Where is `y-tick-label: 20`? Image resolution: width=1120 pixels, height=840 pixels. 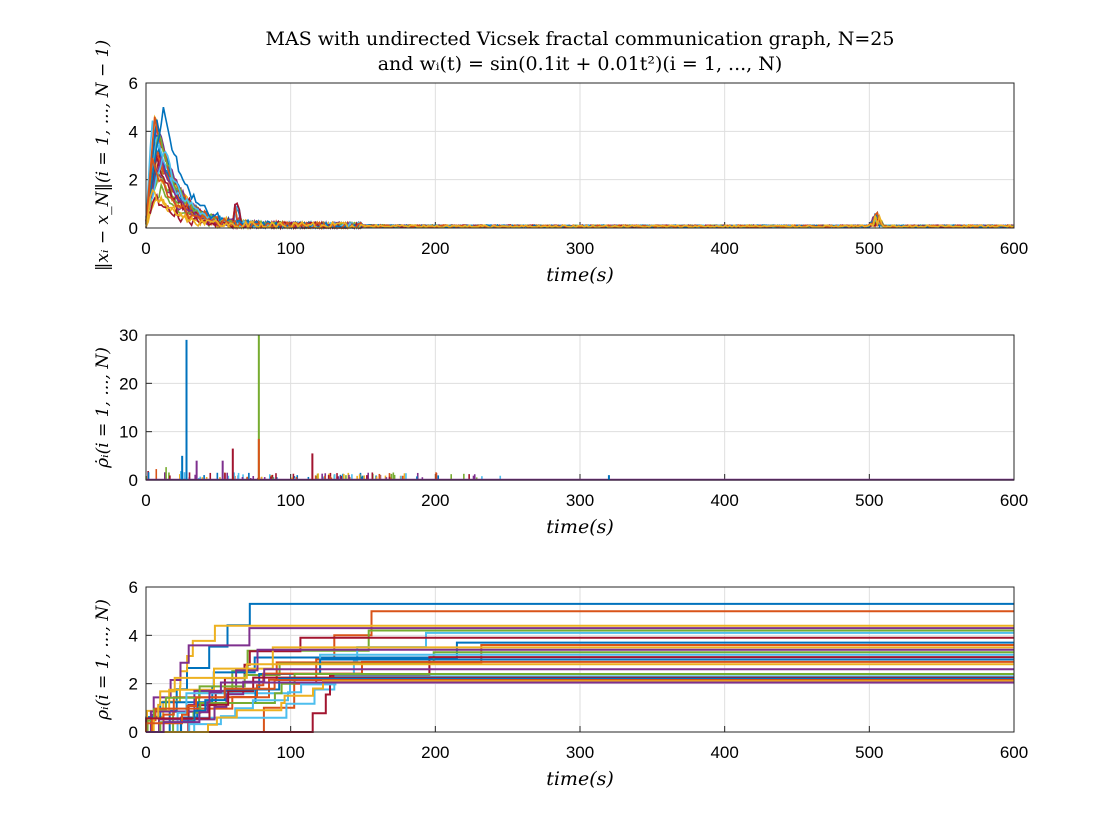
y-tick-label: 20 is located at coordinates (128, 383).